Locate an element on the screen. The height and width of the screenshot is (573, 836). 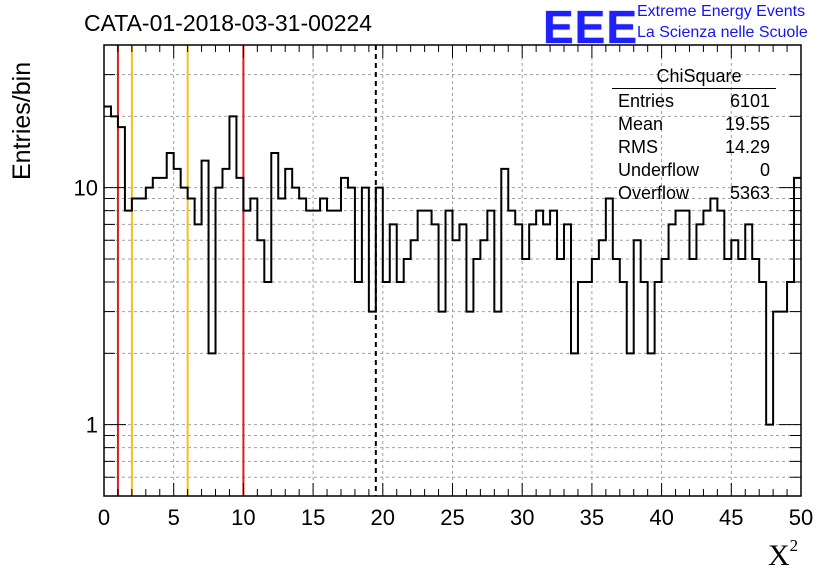
stats-row-underflow: Underflow 0 is located at coordinates (694, 170).